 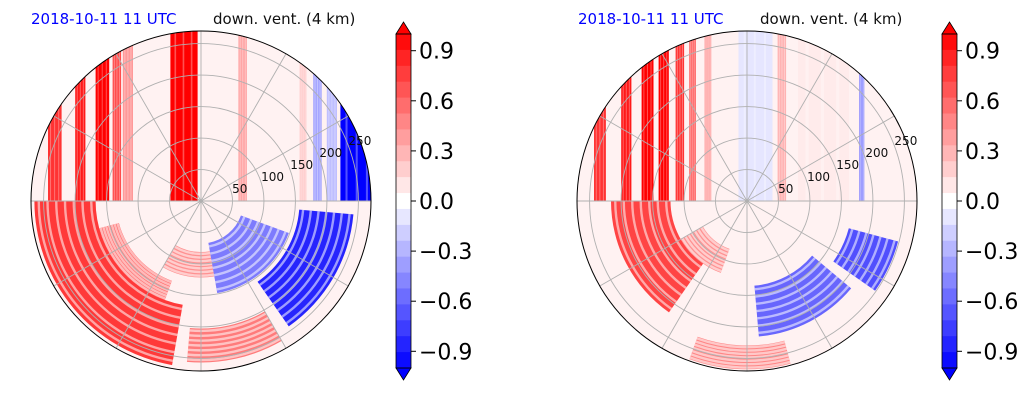 I want to click on left-panel-date-title: 2018-10-11 11 UTC, so click(x=104, y=19).